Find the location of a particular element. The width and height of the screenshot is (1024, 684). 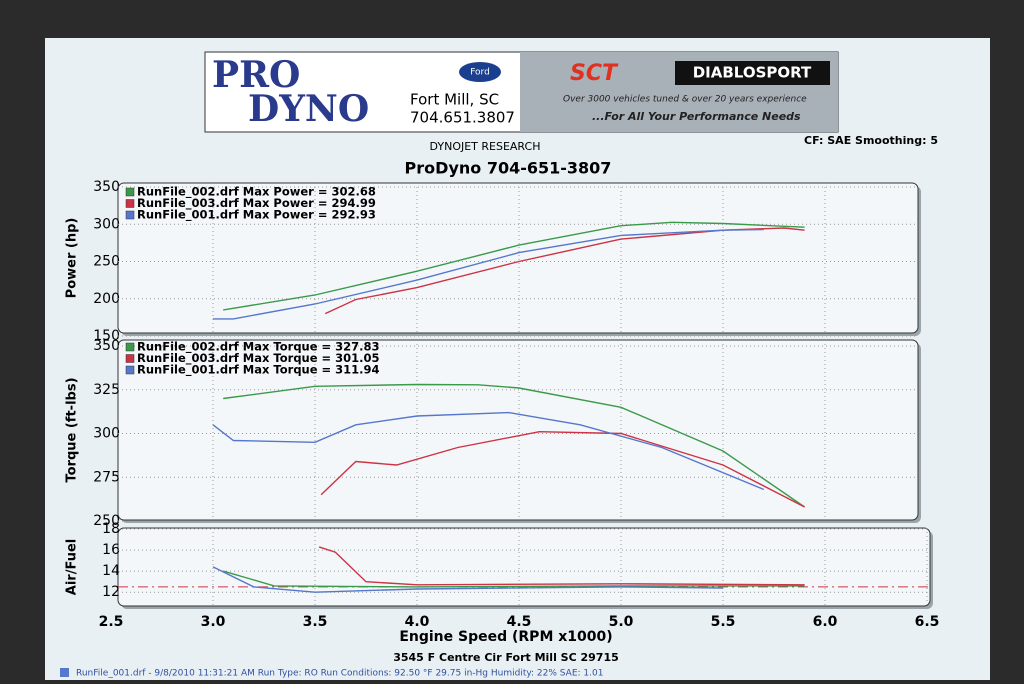

x-tick-label: 3.0 is located at coordinates (213, 622).